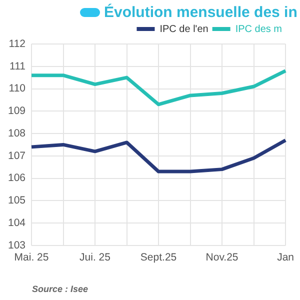 Image resolution: width=300 pixels, height=300 pixels. What do you see at coordinates (201, 12) in the screenshot?
I see `chart-title: Évolution mensuelle des in` at bounding box center [201, 12].